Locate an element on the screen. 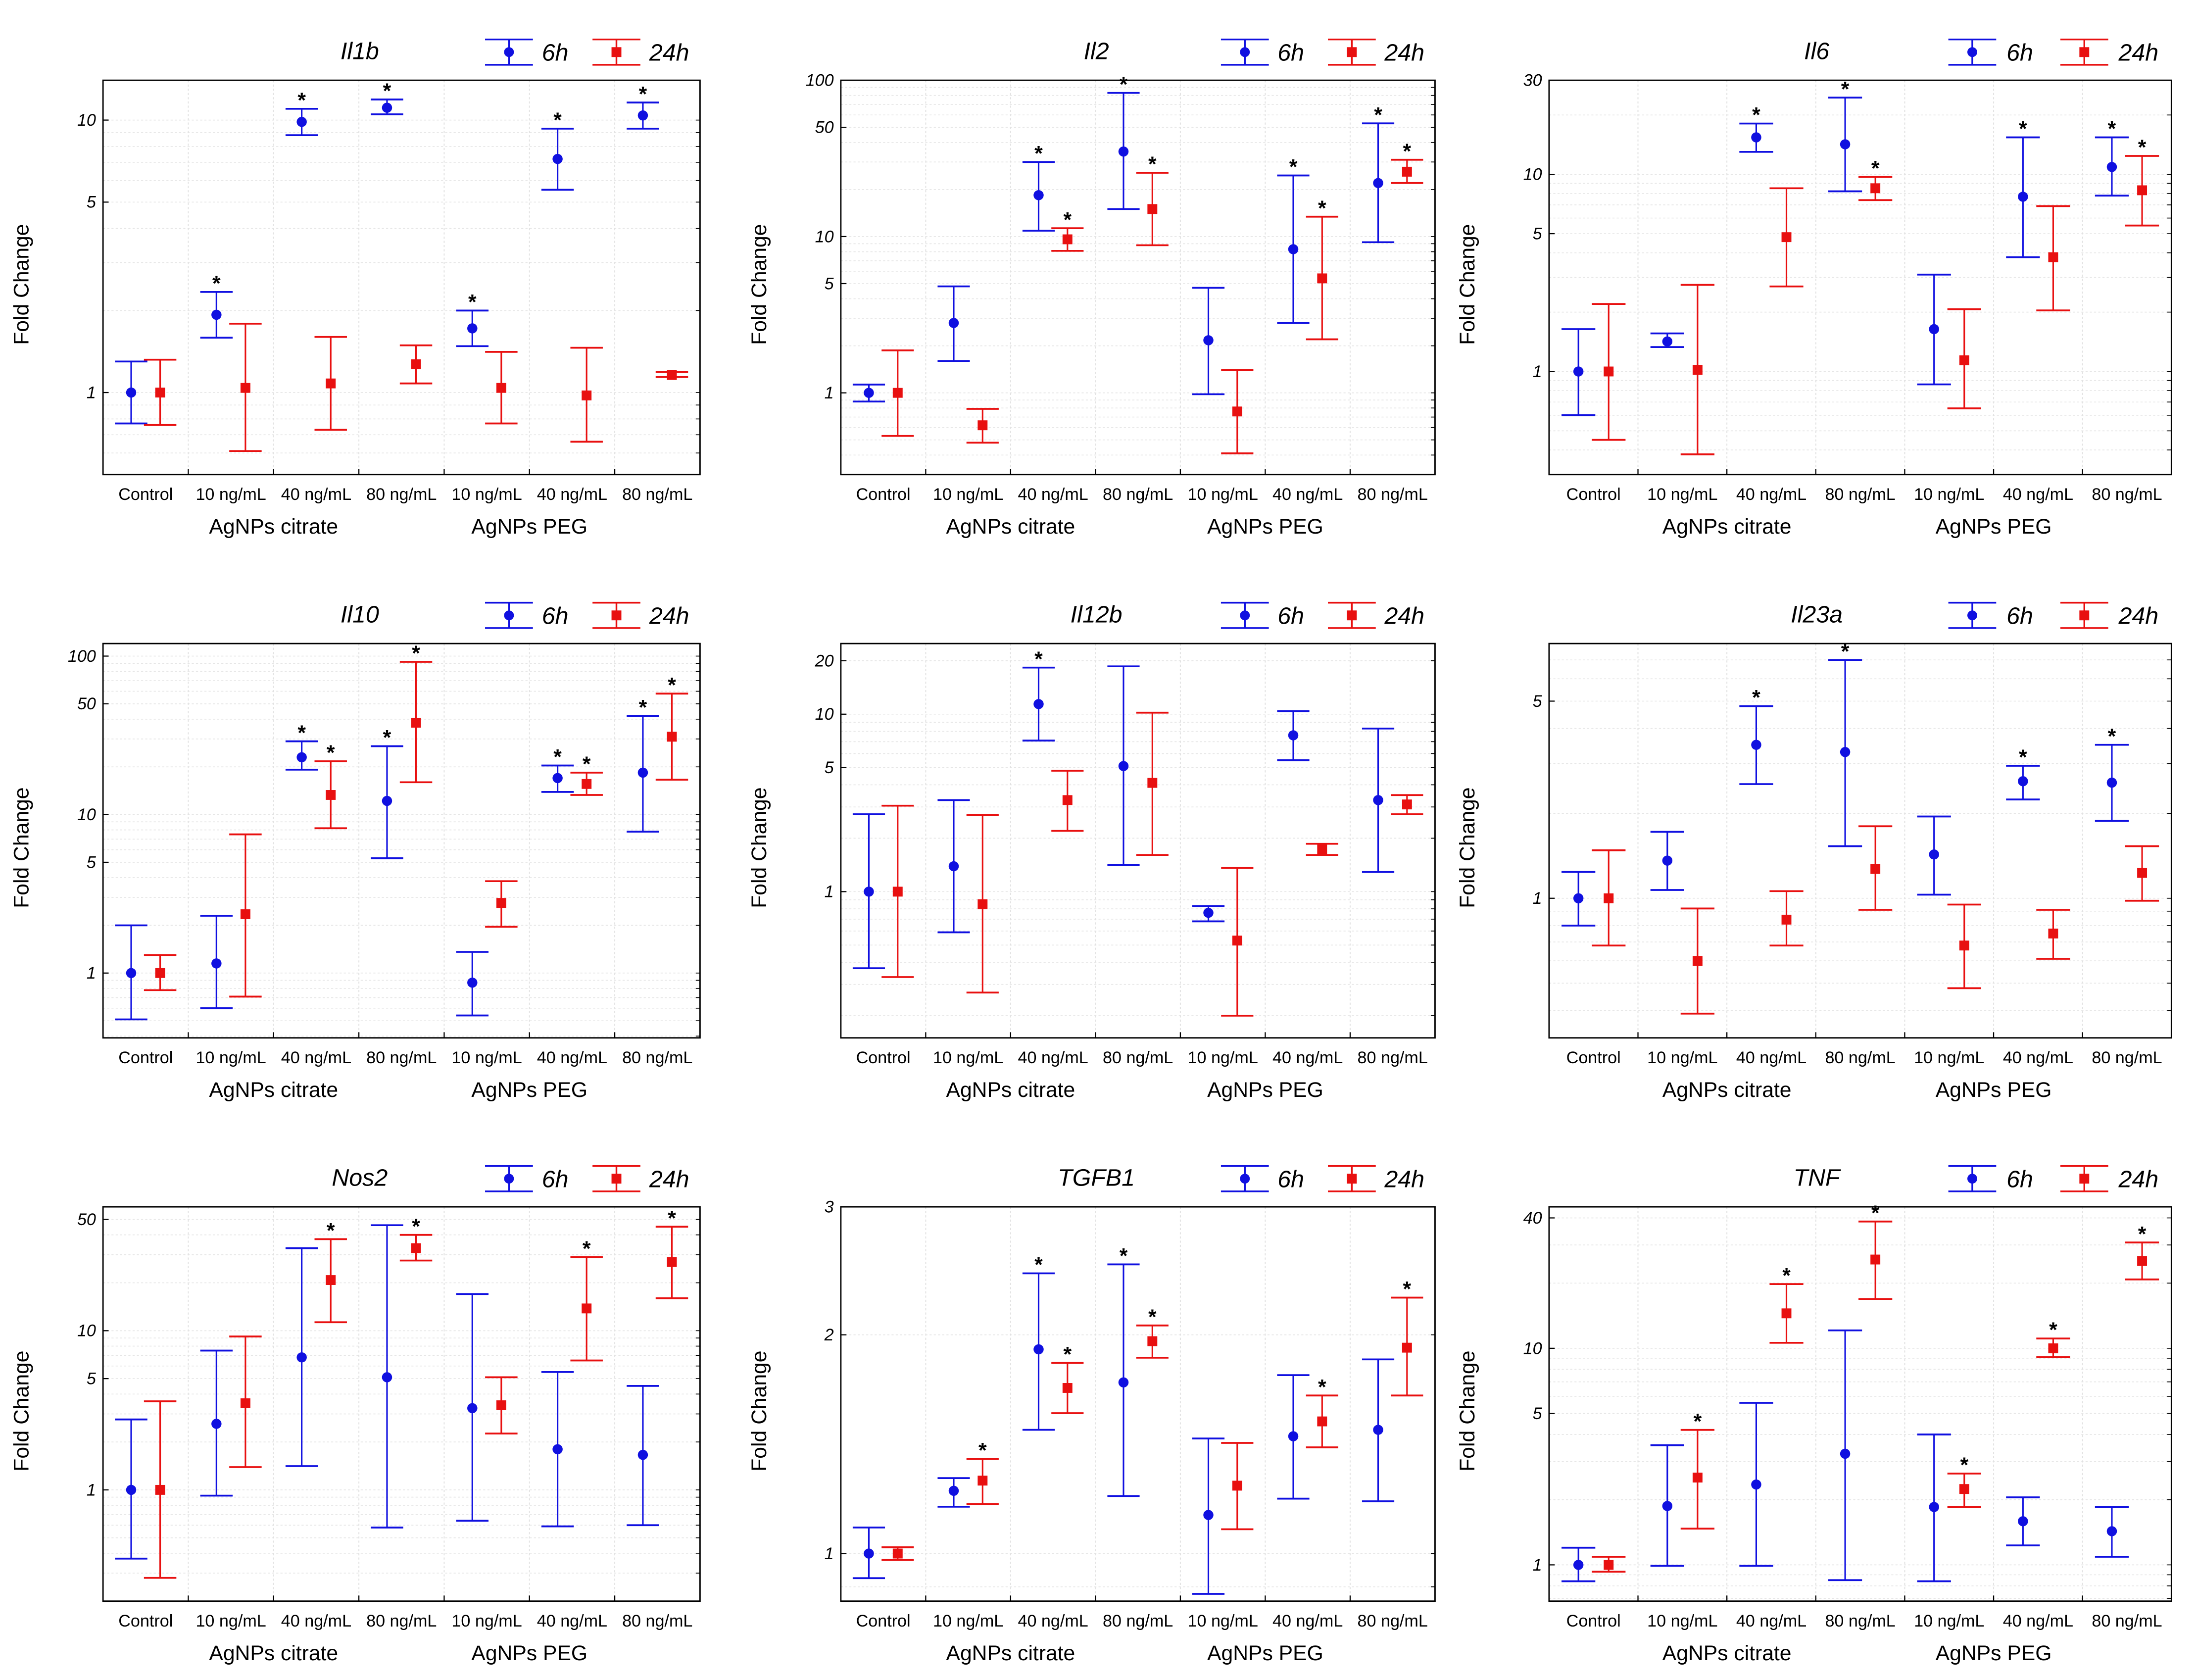 The width and height of the screenshot is (2197, 1680). chart-title: Il1b is located at coordinates (360, 51).